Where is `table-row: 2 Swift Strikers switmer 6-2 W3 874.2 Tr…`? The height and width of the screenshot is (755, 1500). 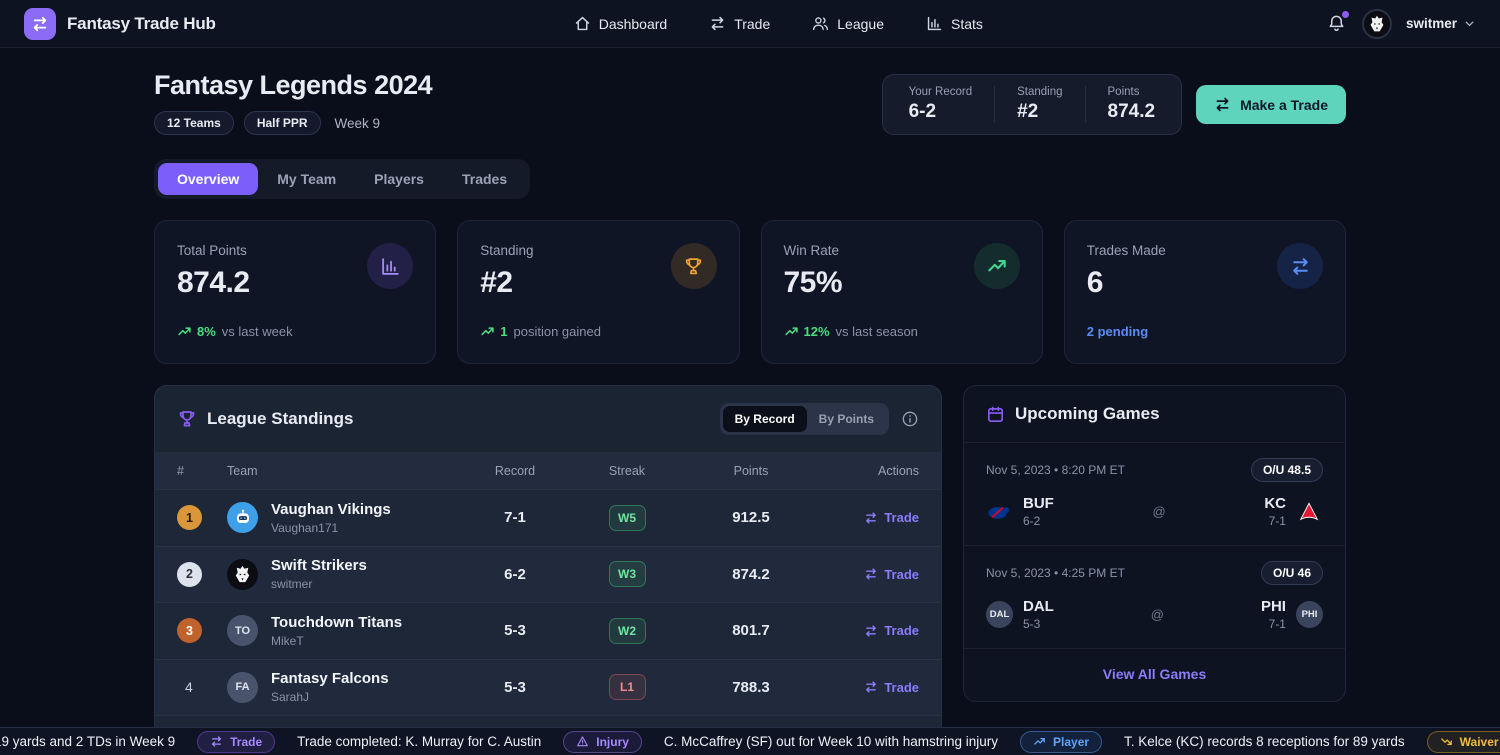 table-row: 2 Swift Strikers switmer 6-2 W3 874.2 Tr… is located at coordinates (548, 573).